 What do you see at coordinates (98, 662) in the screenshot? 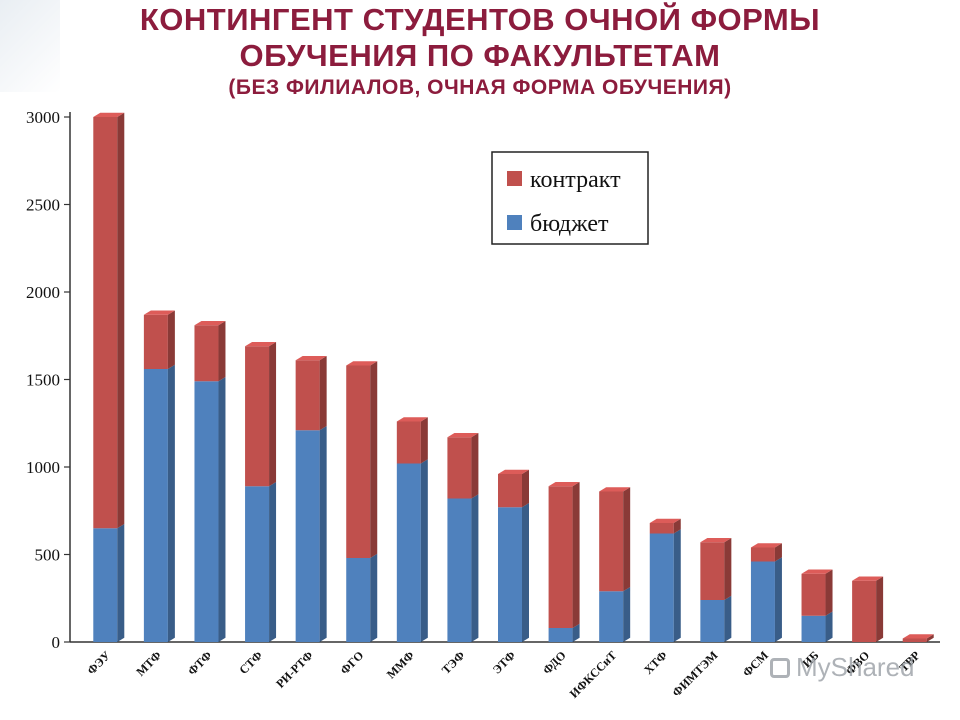
I see `x-tick-label: ФЭУ` at bounding box center [98, 662].